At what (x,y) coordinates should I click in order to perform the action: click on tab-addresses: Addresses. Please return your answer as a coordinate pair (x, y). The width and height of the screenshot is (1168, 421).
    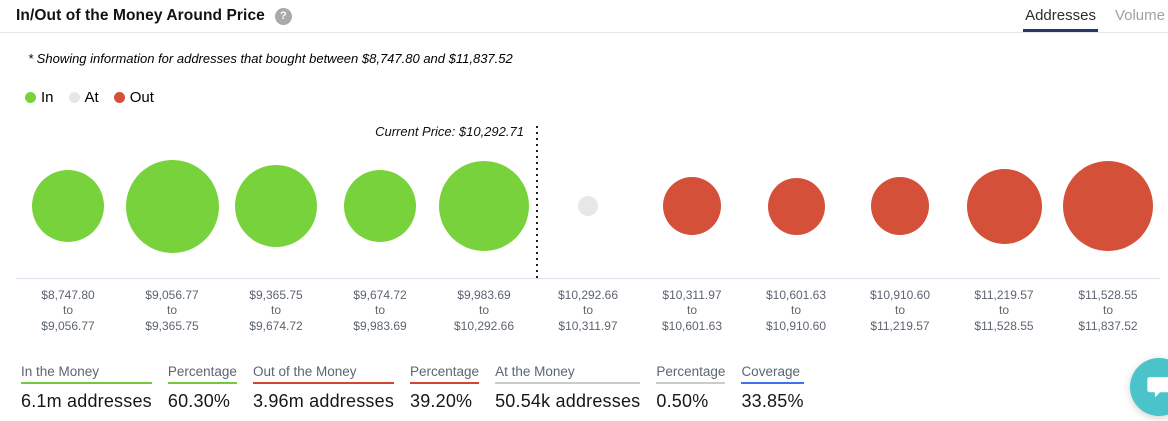
    Looking at the image, I should click on (1060, 16).